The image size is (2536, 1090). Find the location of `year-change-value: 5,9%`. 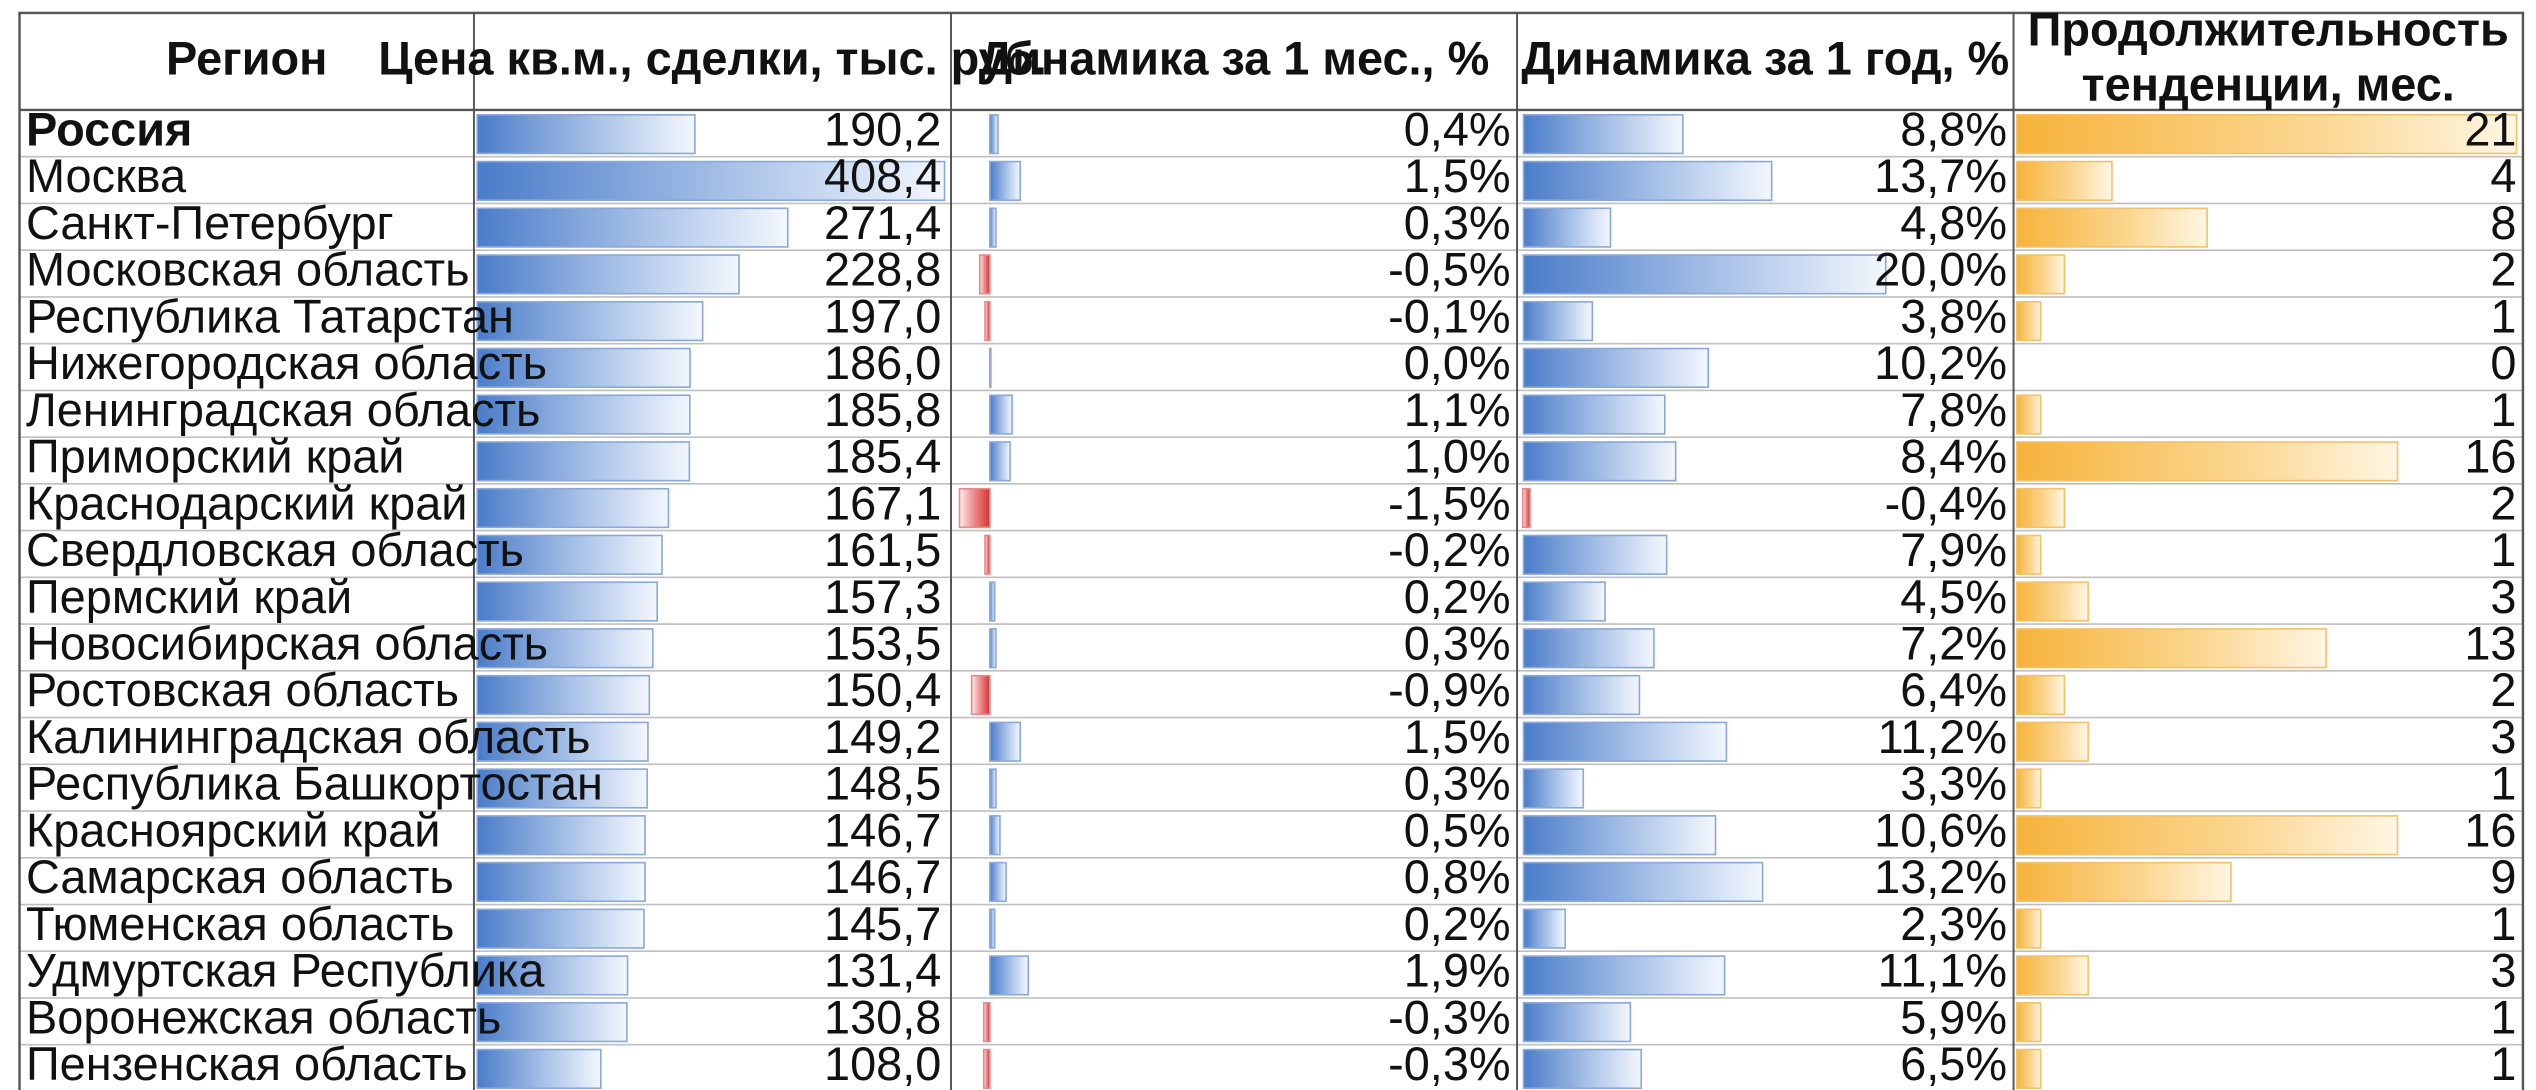

year-change-value: 5,9% is located at coordinates (1953, 1017).